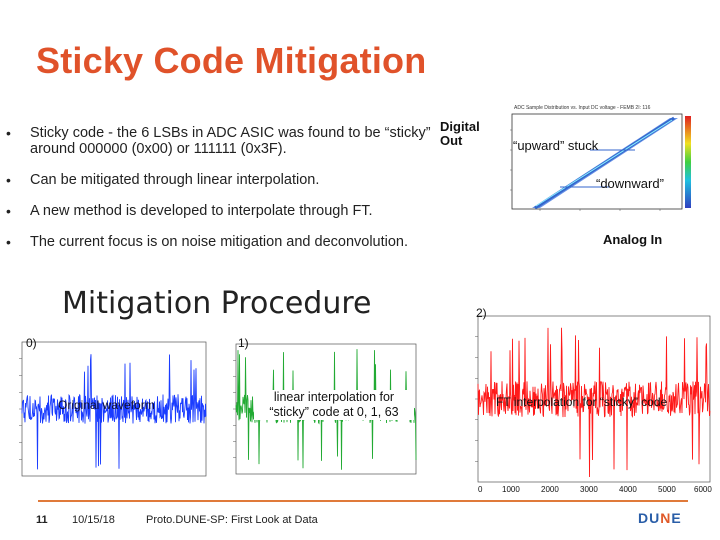 The width and height of the screenshot is (720, 540). Describe the element at coordinates (556, 145) in the screenshot. I see `adc-upward-annotation: “upward” stuck` at that location.